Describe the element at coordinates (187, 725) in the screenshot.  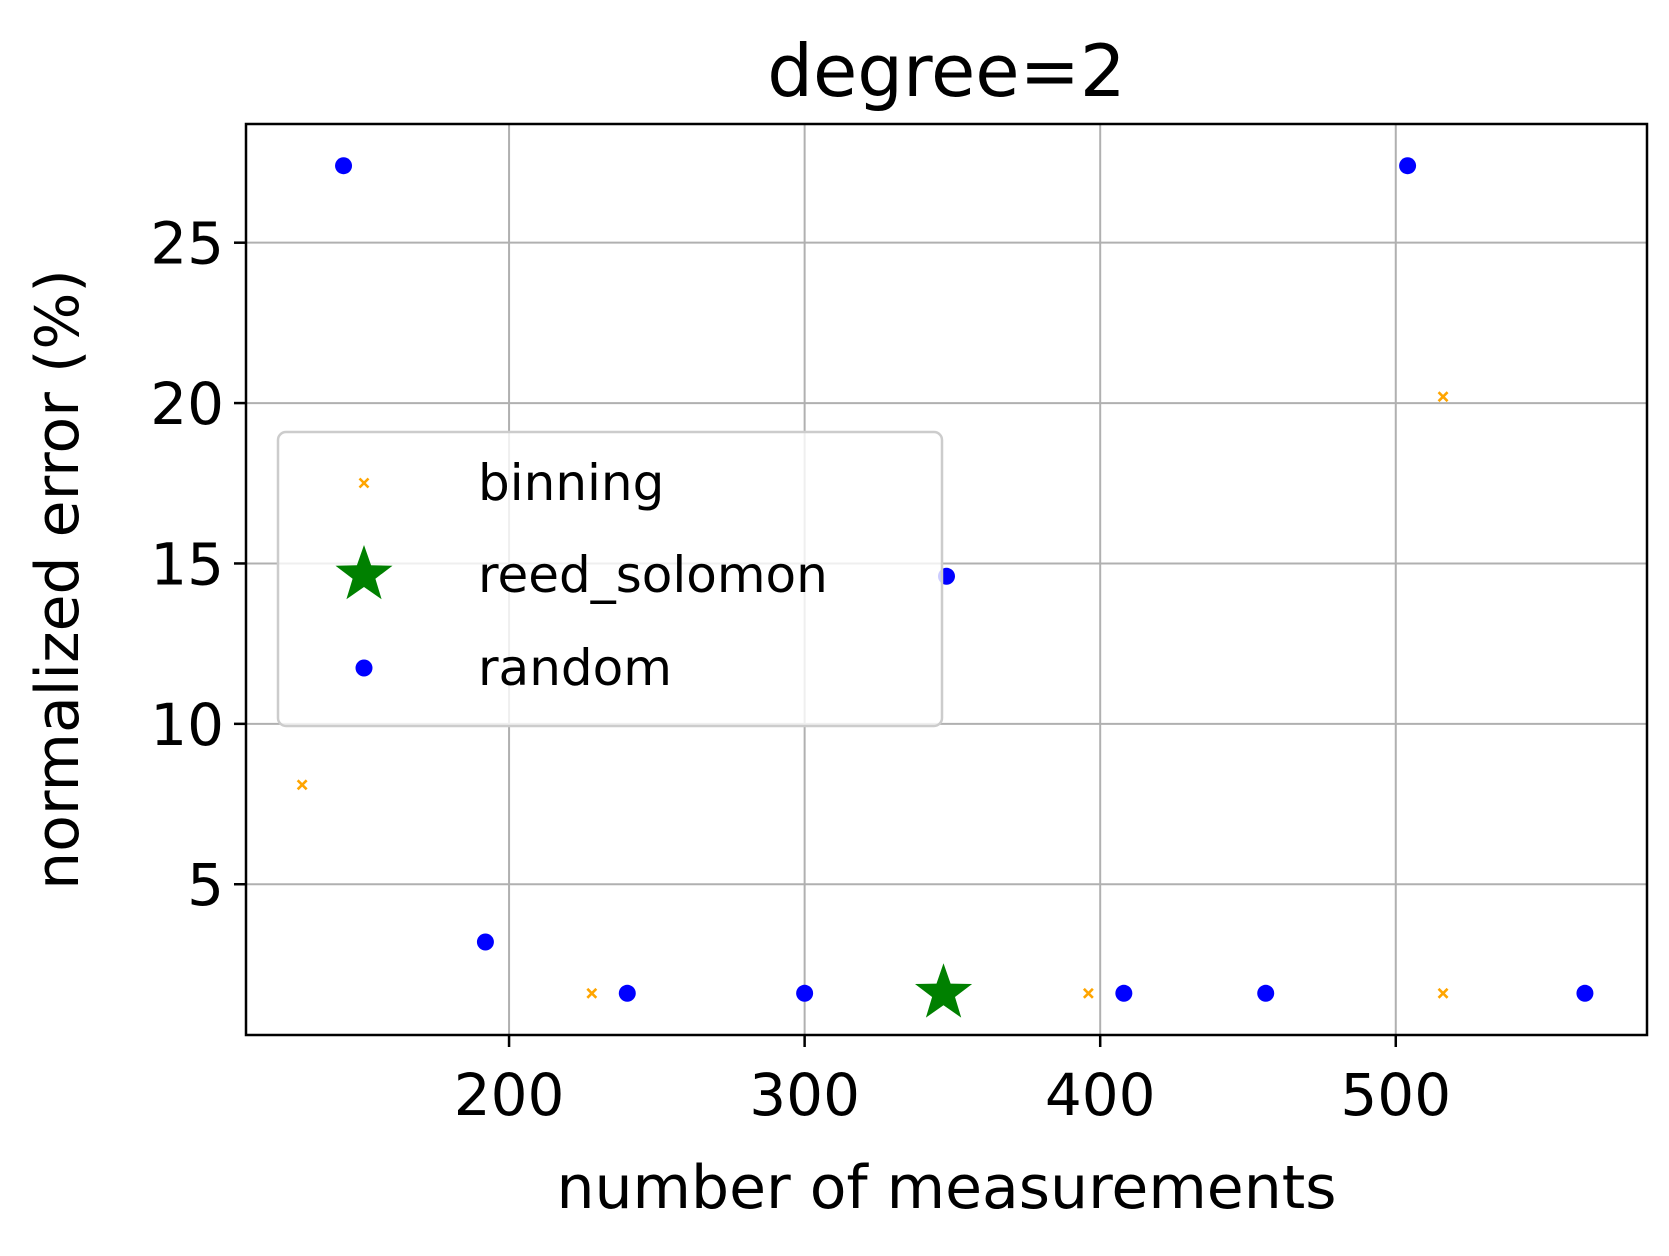
I see `y-tick-label: 10` at that location.